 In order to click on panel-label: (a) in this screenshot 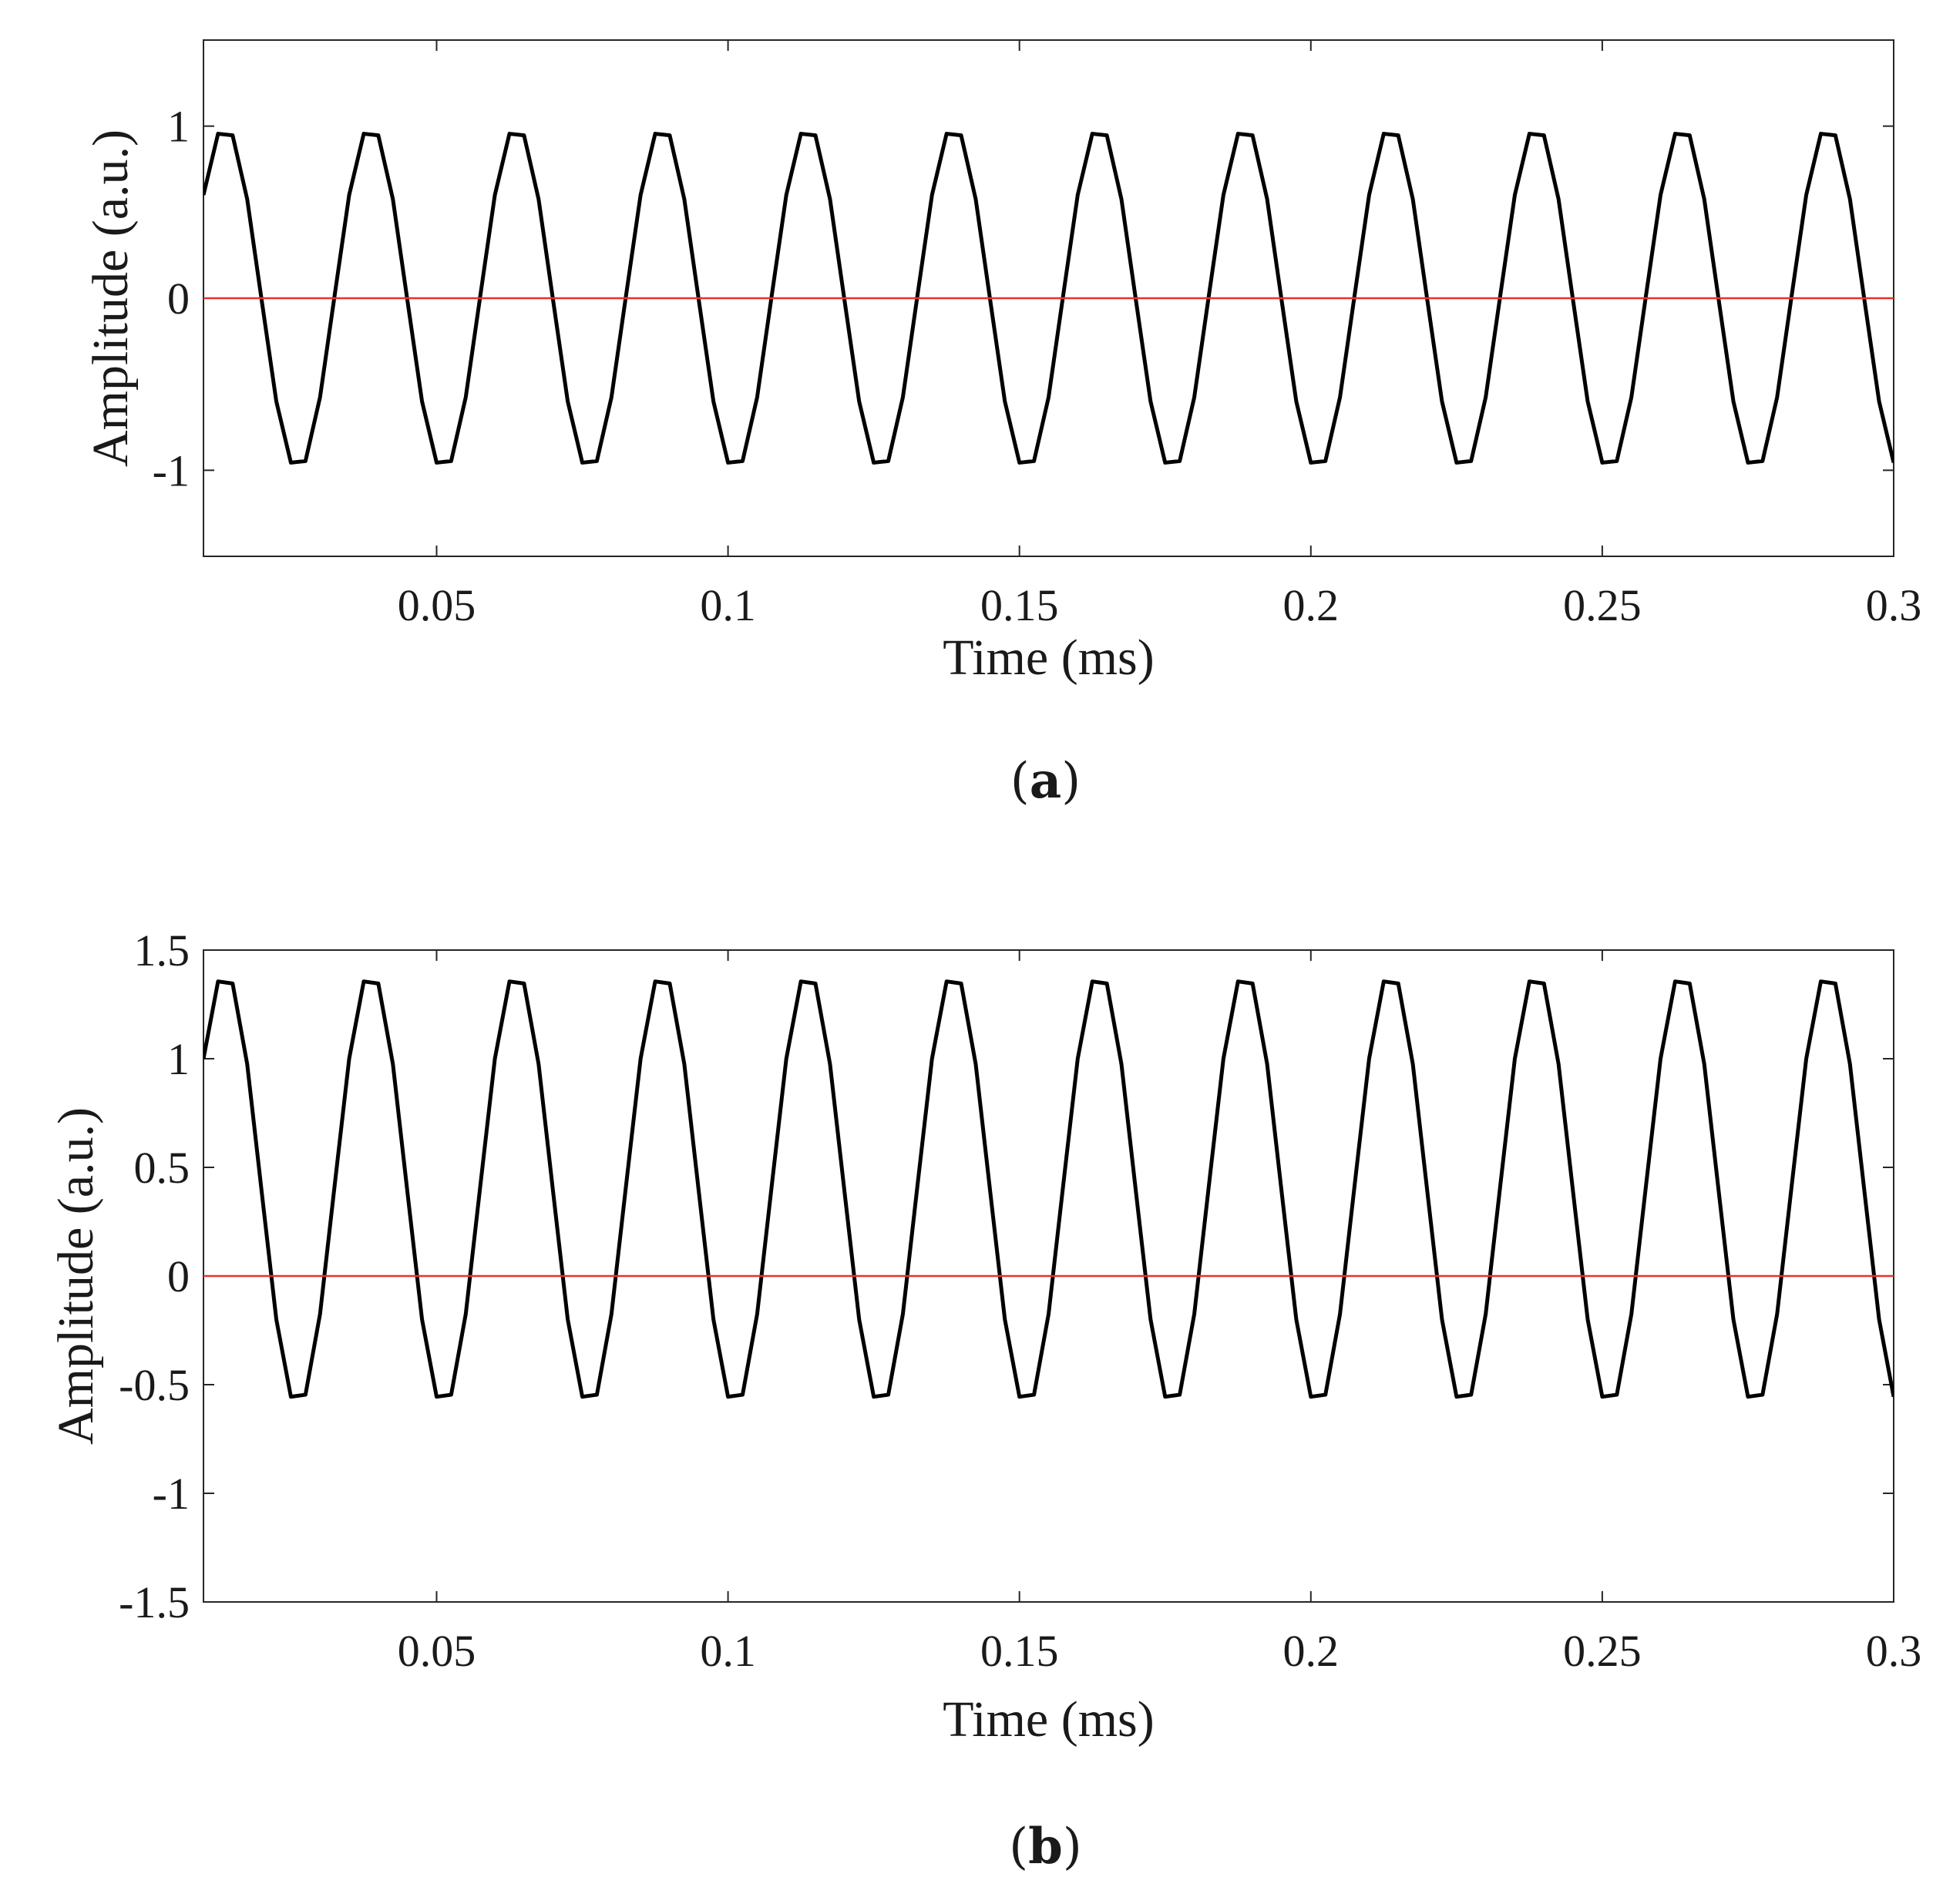, I will do `click(1045, 781)`.